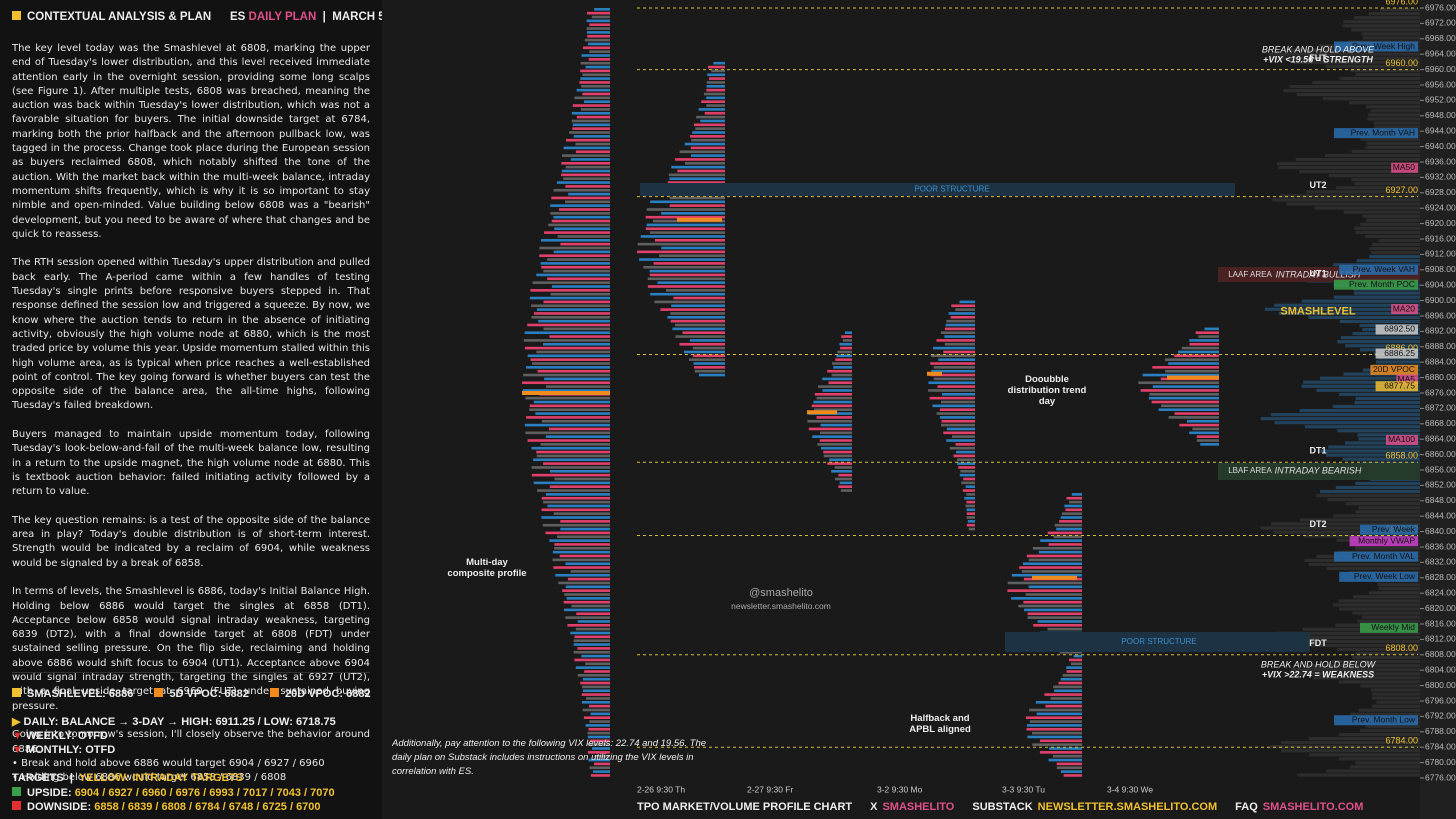 The width and height of the screenshot is (1456, 819). What do you see at coordinates (1440, 623) in the screenshot?
I see `y-tick-label: 6816.00` at bounding box center [1440, 623].